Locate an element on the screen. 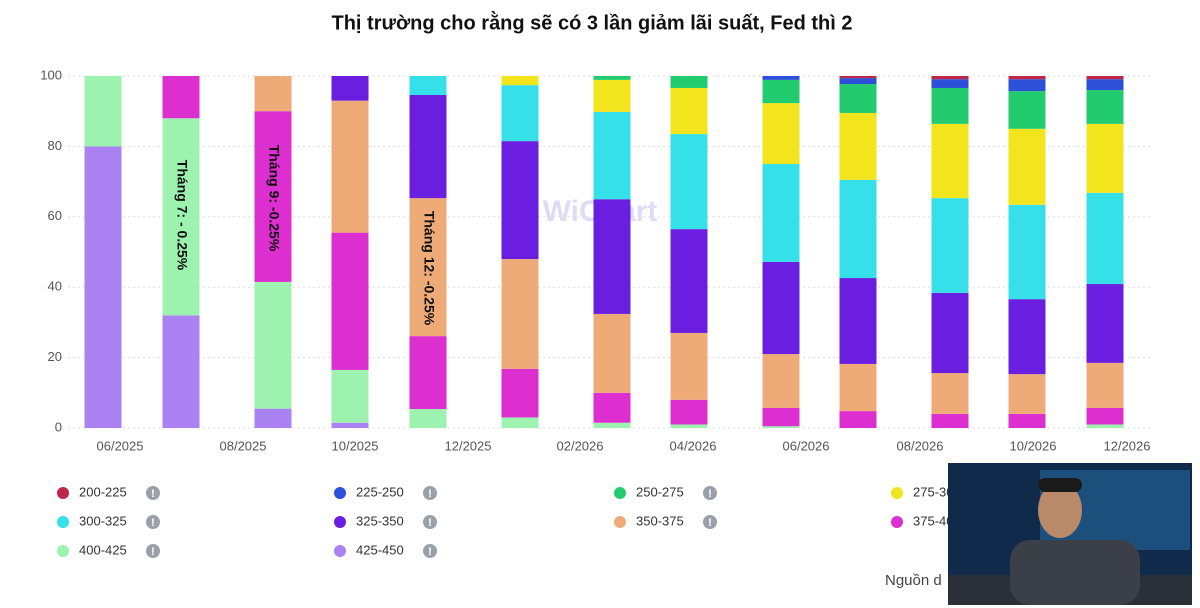 The image size is (1200, 608). x-tick-label: 10/2026 is located at coordinates (1033, 445).